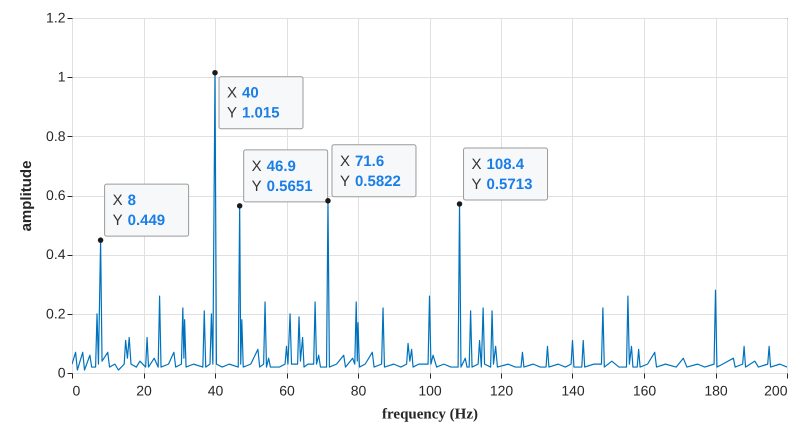  Describe the element at coordinates (716, 390) in the screenshot. I see `x-tick-label: 180` at that location.